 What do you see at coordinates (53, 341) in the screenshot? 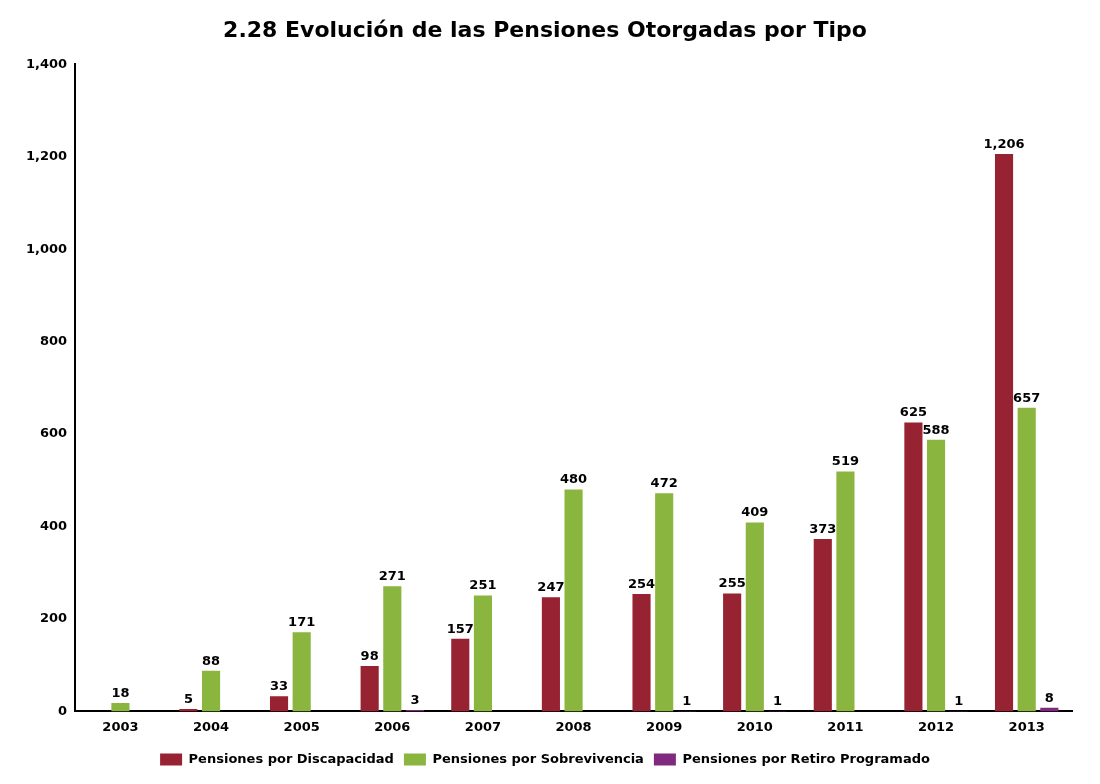
I see `y-tick-label: 800` at bounding box center [53, 341].